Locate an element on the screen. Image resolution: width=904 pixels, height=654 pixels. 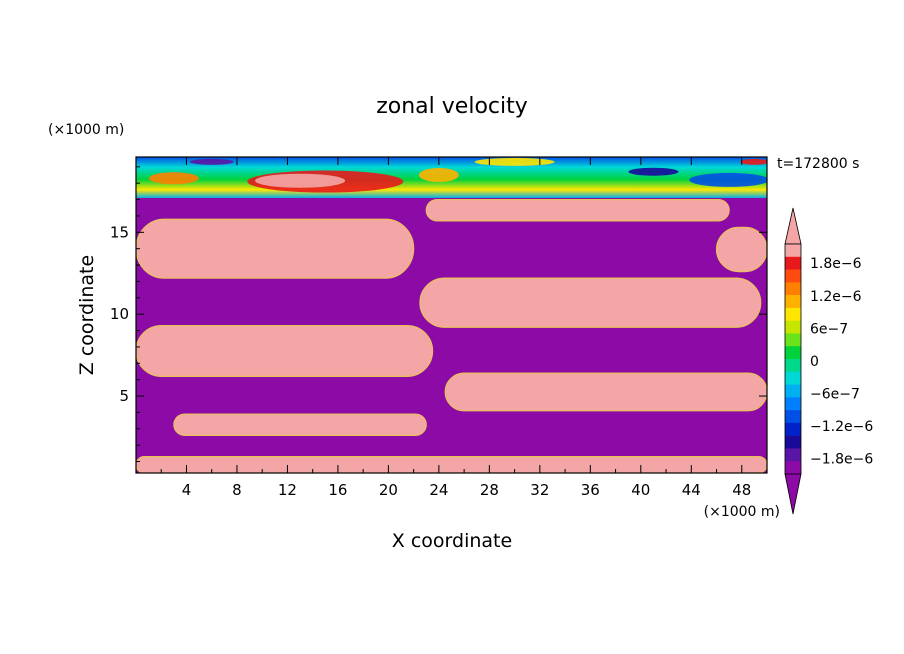
y-axis-label: Z coordinate is located at coordinates (87, 315).